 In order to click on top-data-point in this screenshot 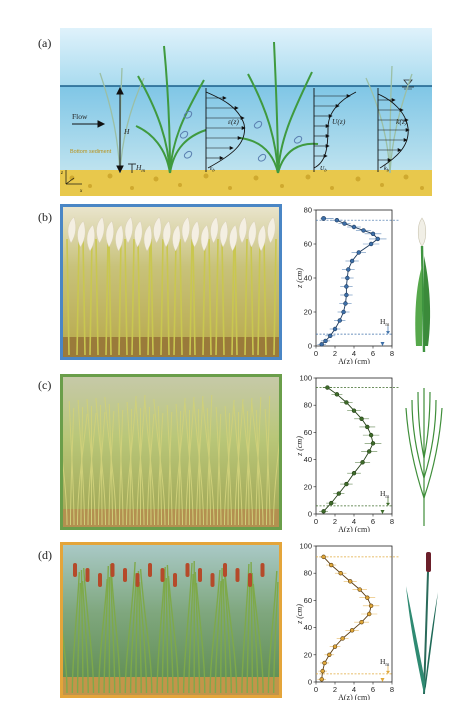, I will do `click(323, 218)`.